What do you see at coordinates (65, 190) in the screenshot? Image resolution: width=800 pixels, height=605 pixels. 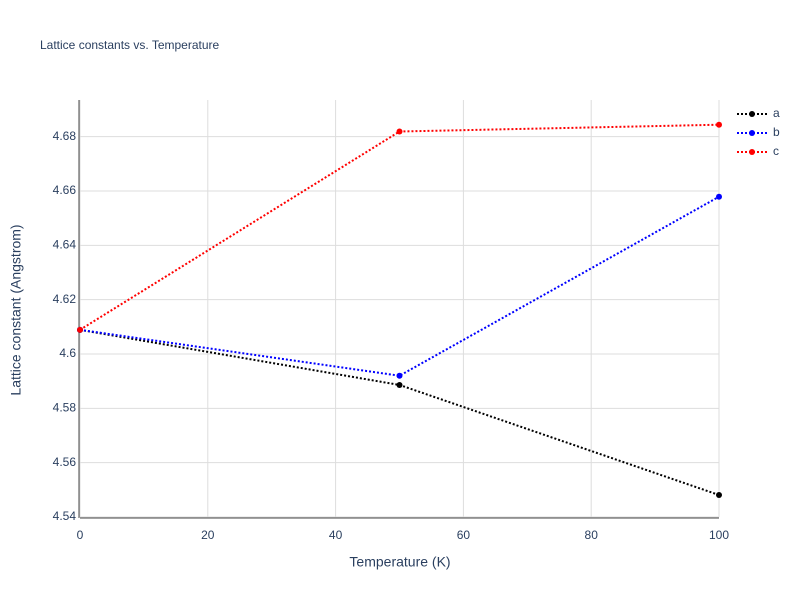 I see `y-tick-label: 4.66` at bounding box center [65, 190].